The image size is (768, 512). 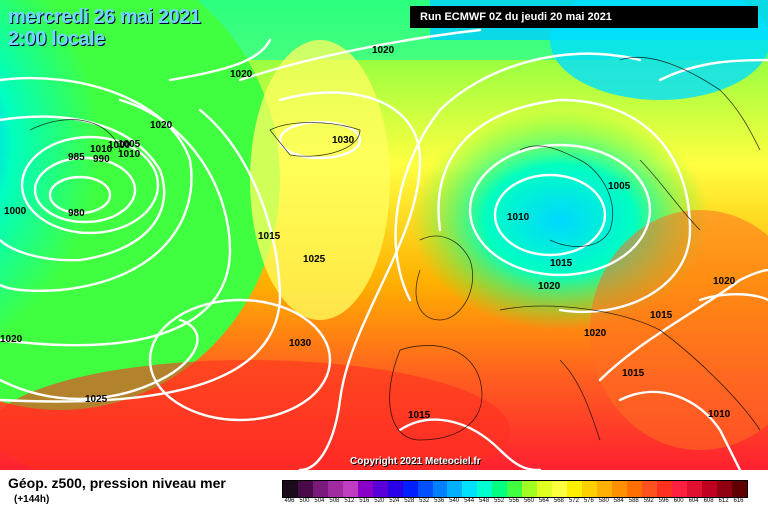 I want to click on isobar-1015-low, so click(x=560, y=210).